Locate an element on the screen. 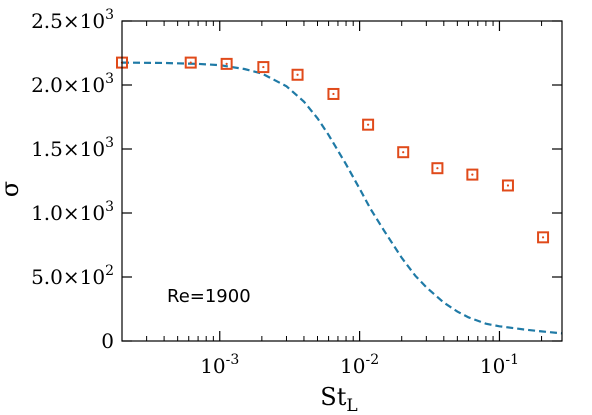 The width and height of the screenshot is (592, 415). x-axis-label: StL is located at coordinates (338, 399).